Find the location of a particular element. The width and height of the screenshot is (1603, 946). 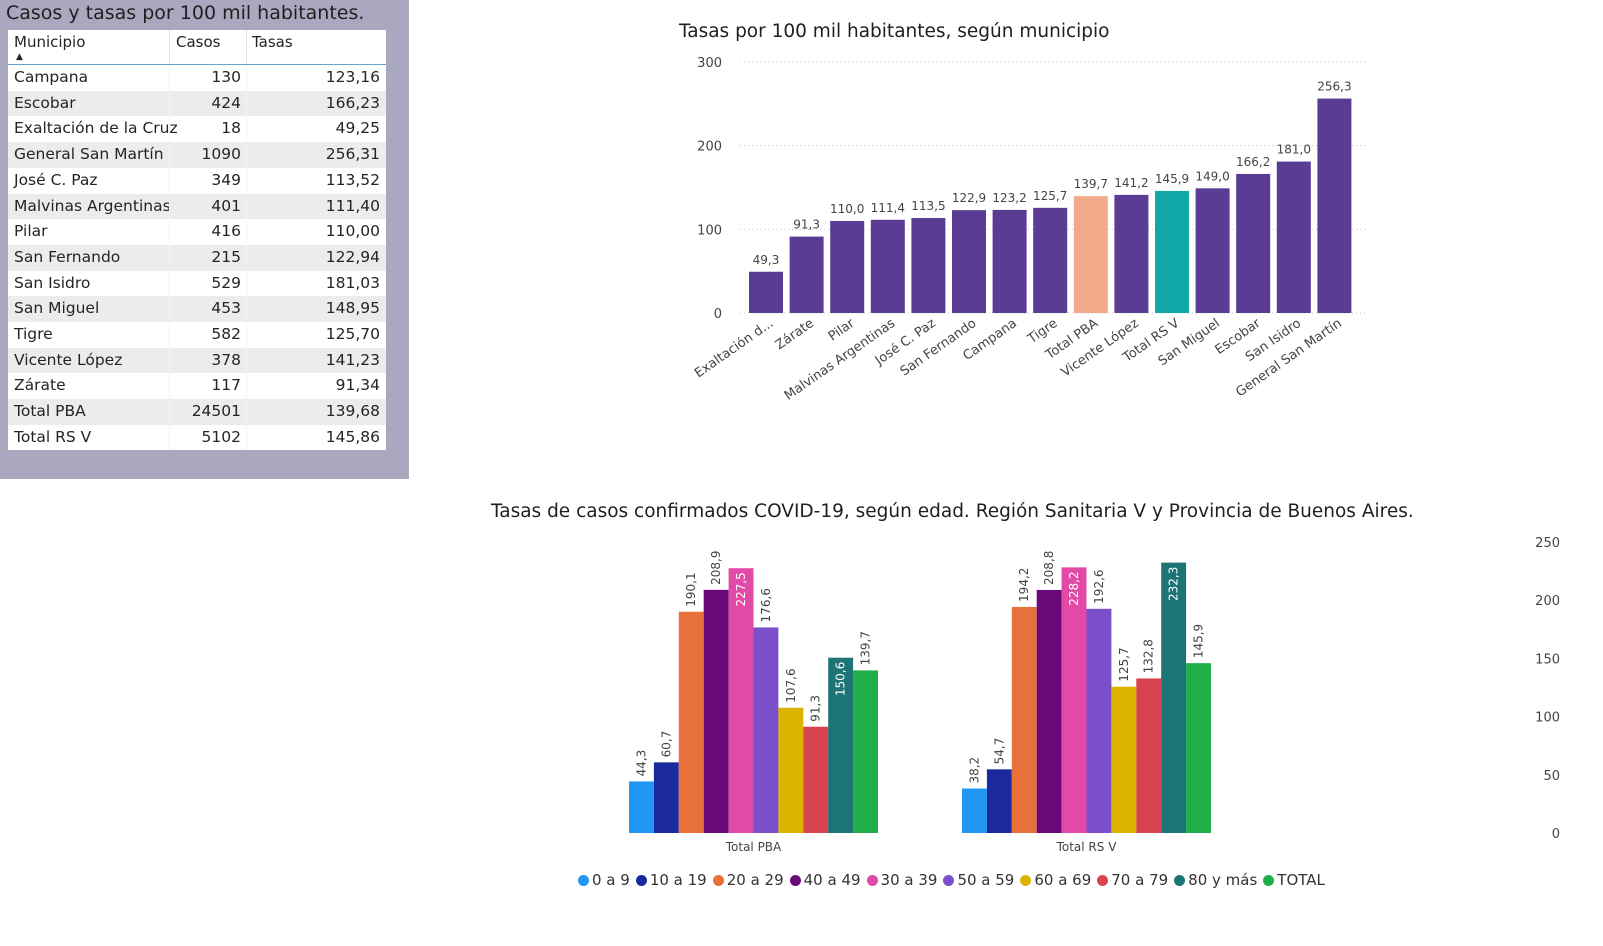

bar-value-label: 228,2 is located at coordinates (1074, 588).